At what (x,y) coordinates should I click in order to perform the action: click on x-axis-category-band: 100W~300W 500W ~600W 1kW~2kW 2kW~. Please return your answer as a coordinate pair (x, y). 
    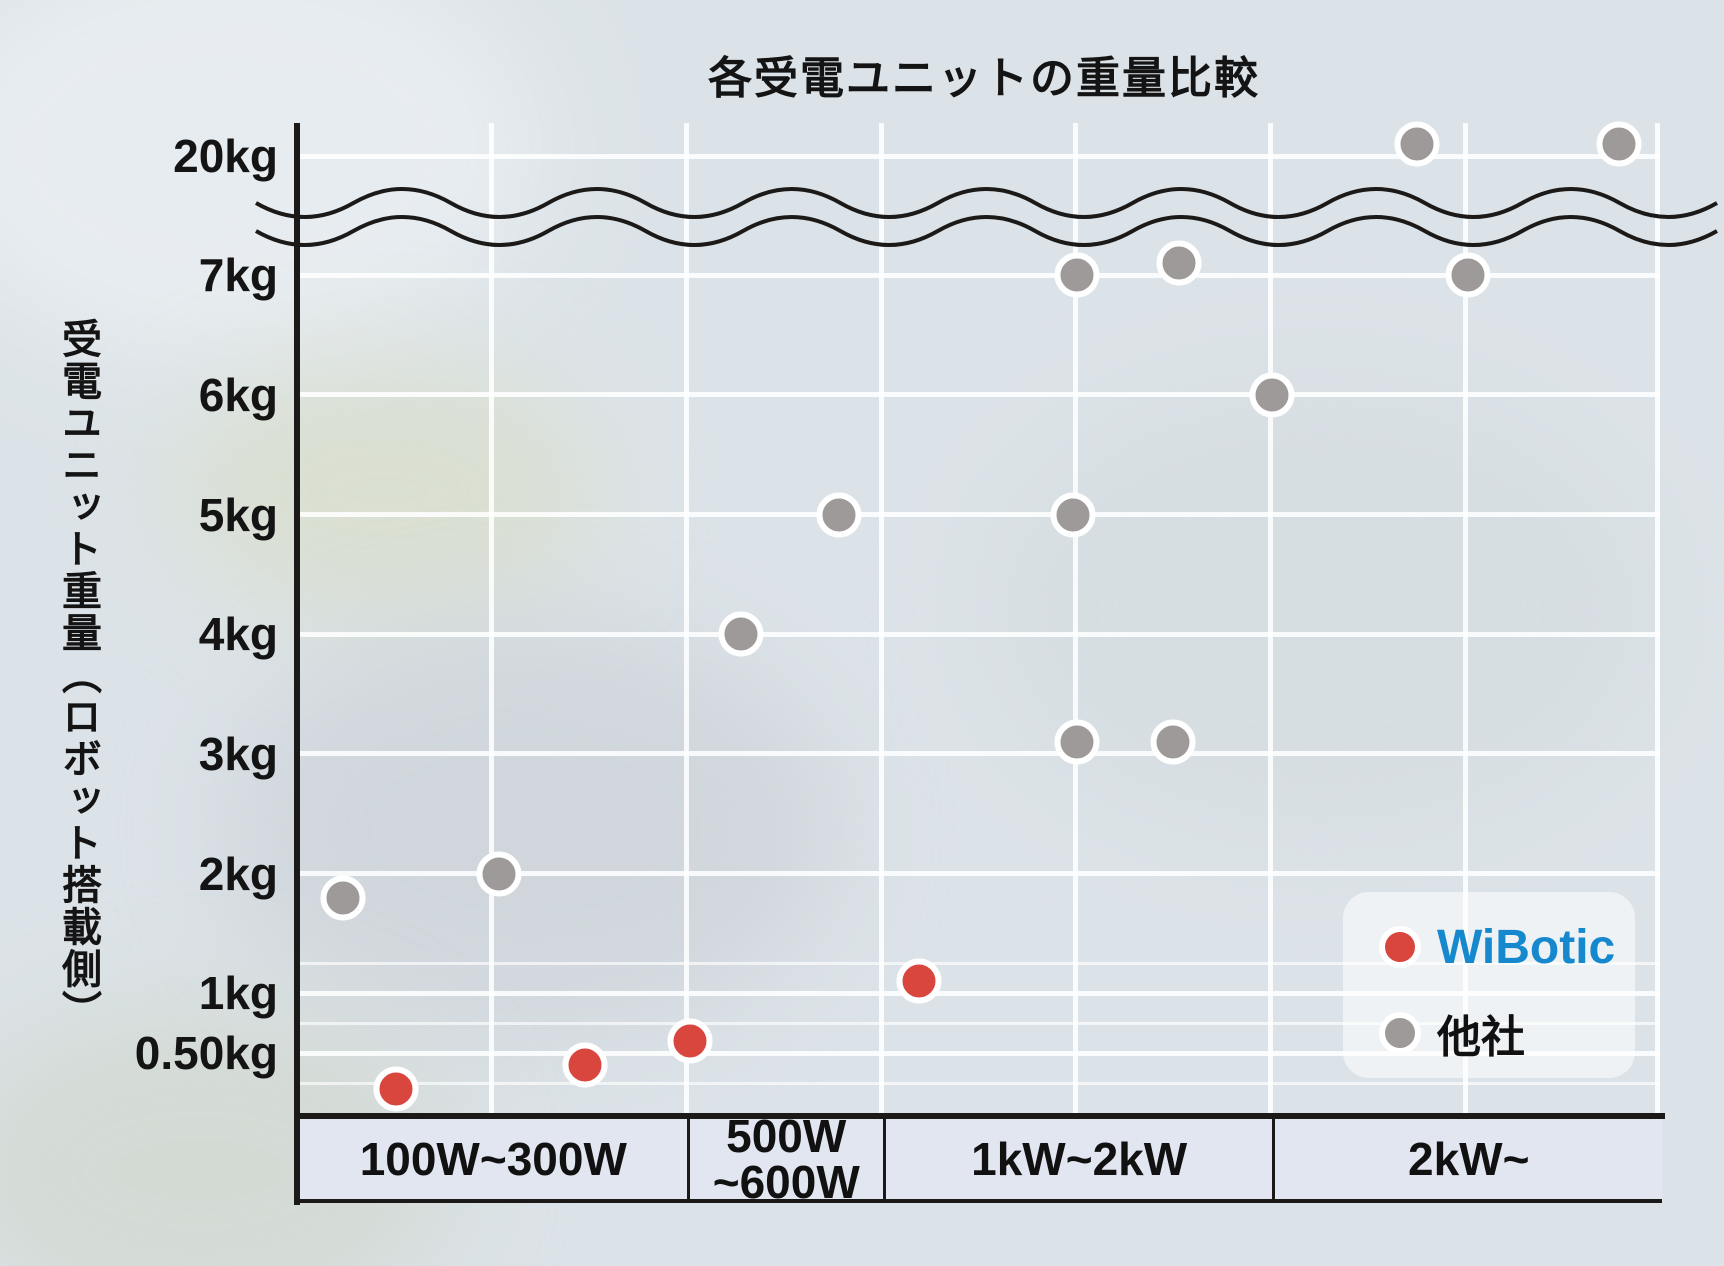
    Looking at the image, I should click on (981, 1159).